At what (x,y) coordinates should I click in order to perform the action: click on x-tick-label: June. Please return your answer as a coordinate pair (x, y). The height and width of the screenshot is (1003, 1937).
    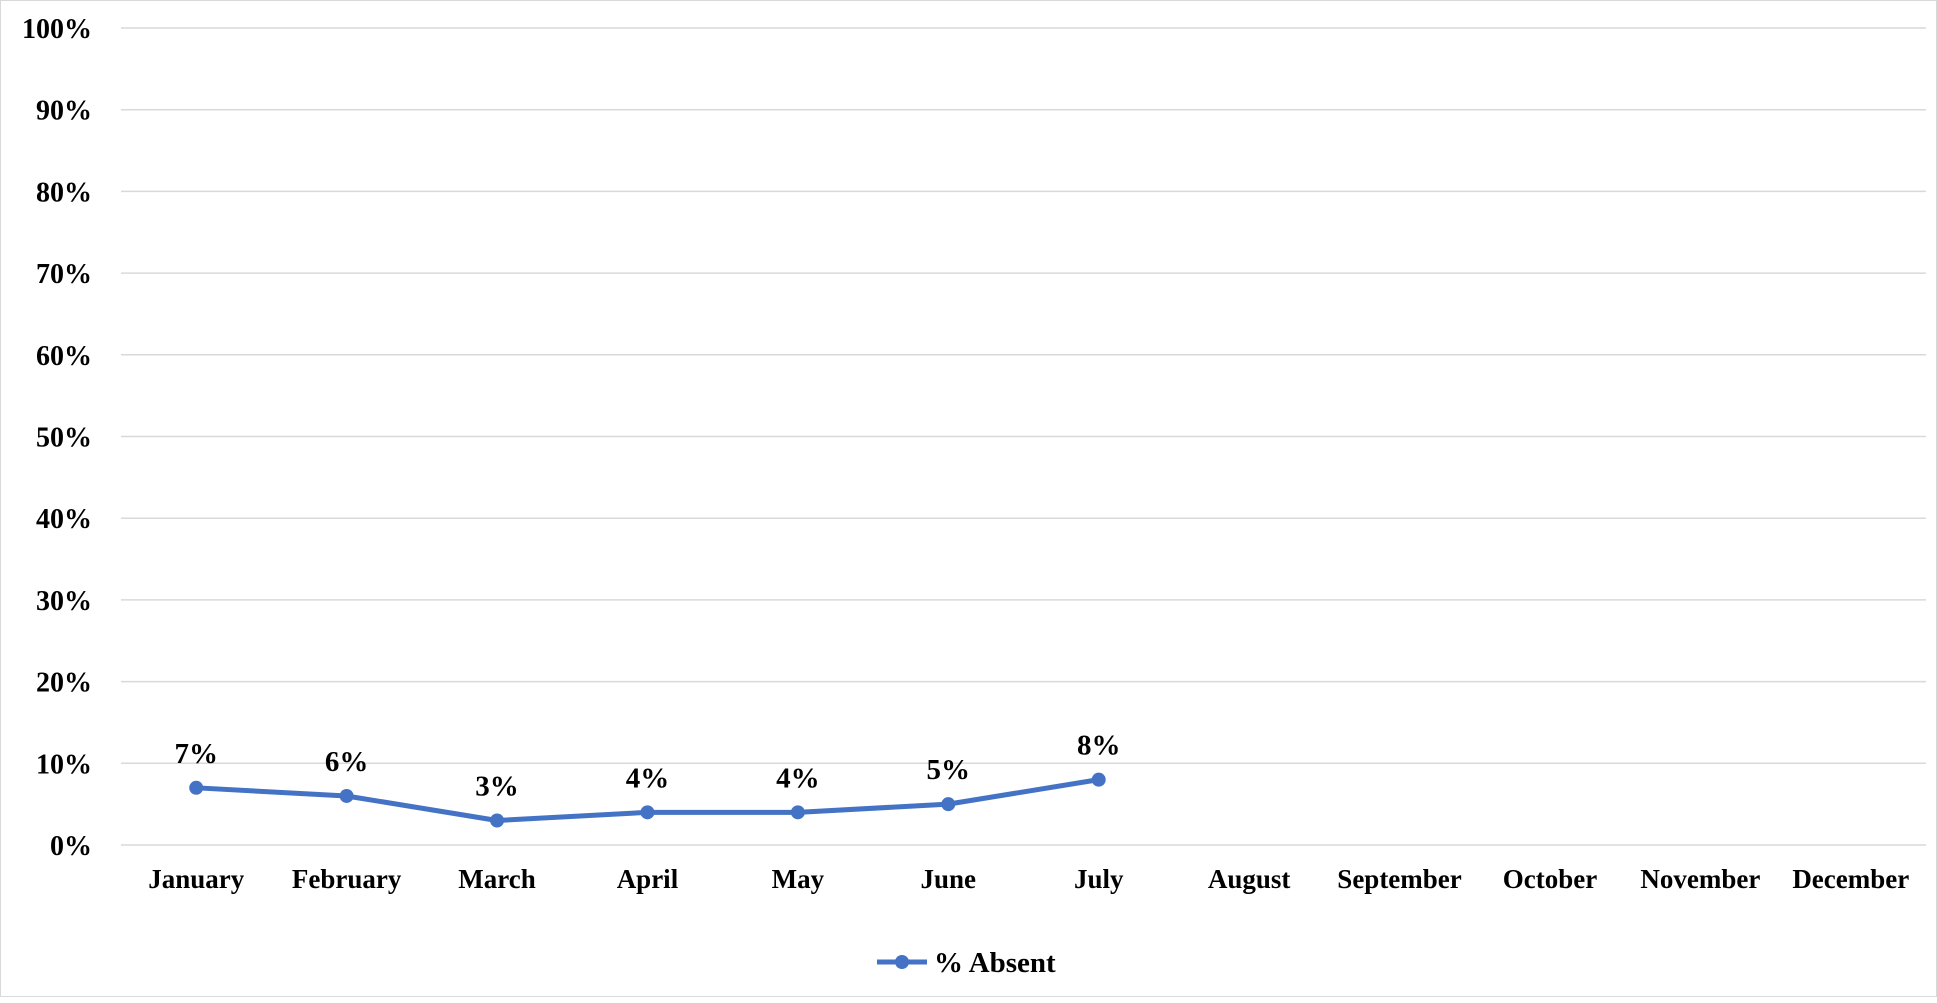
    Looking at the image, I should click on (949, 879).